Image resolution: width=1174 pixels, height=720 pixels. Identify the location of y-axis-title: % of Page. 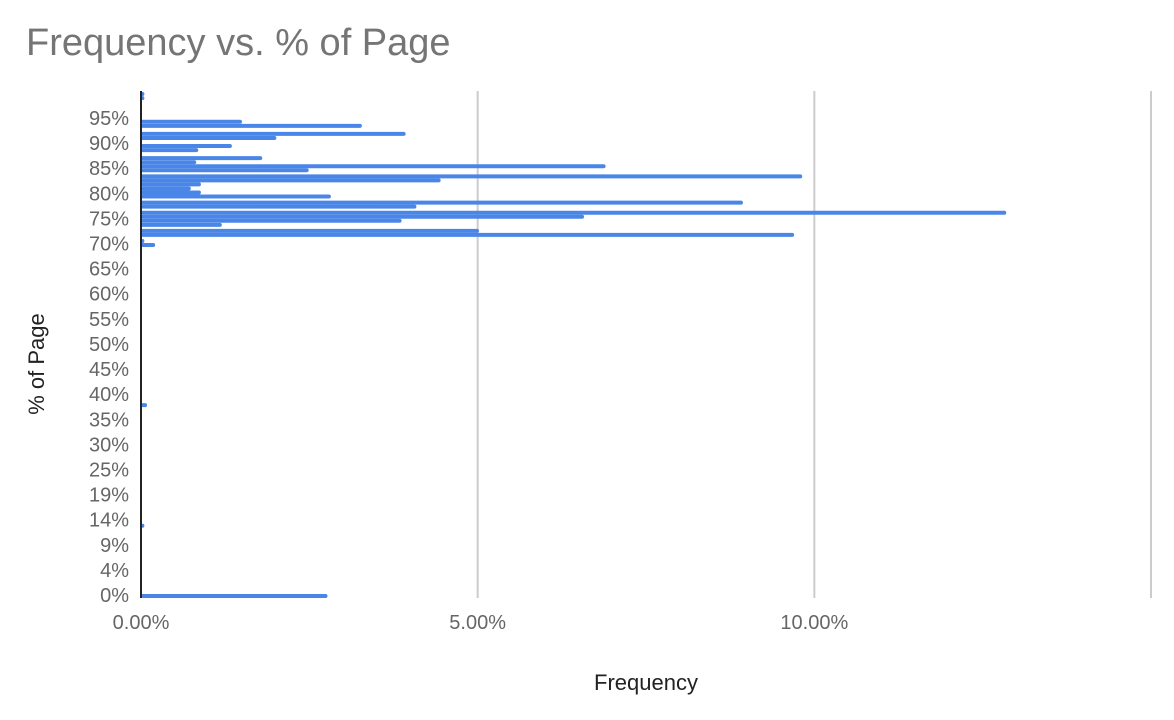
(36, 364).